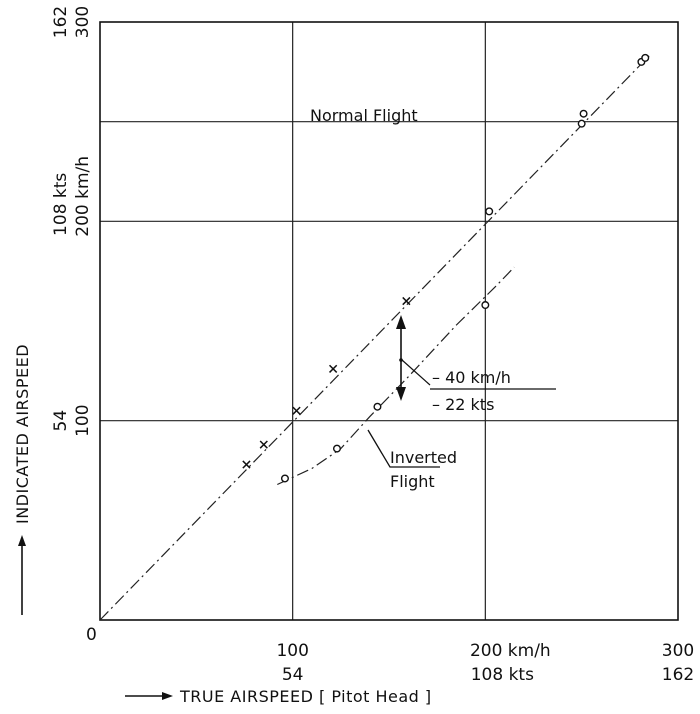 The height and width of the screenshot is (714, 700). Describe the element at coordinates (678, 675) in the screenshot. I see `x-tick-sublabel: 162` at that location.